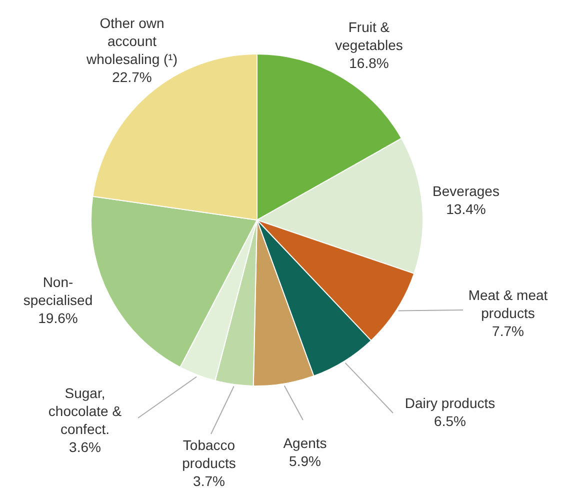  I want to click on data-label: 3.6%, so click(85, 447).